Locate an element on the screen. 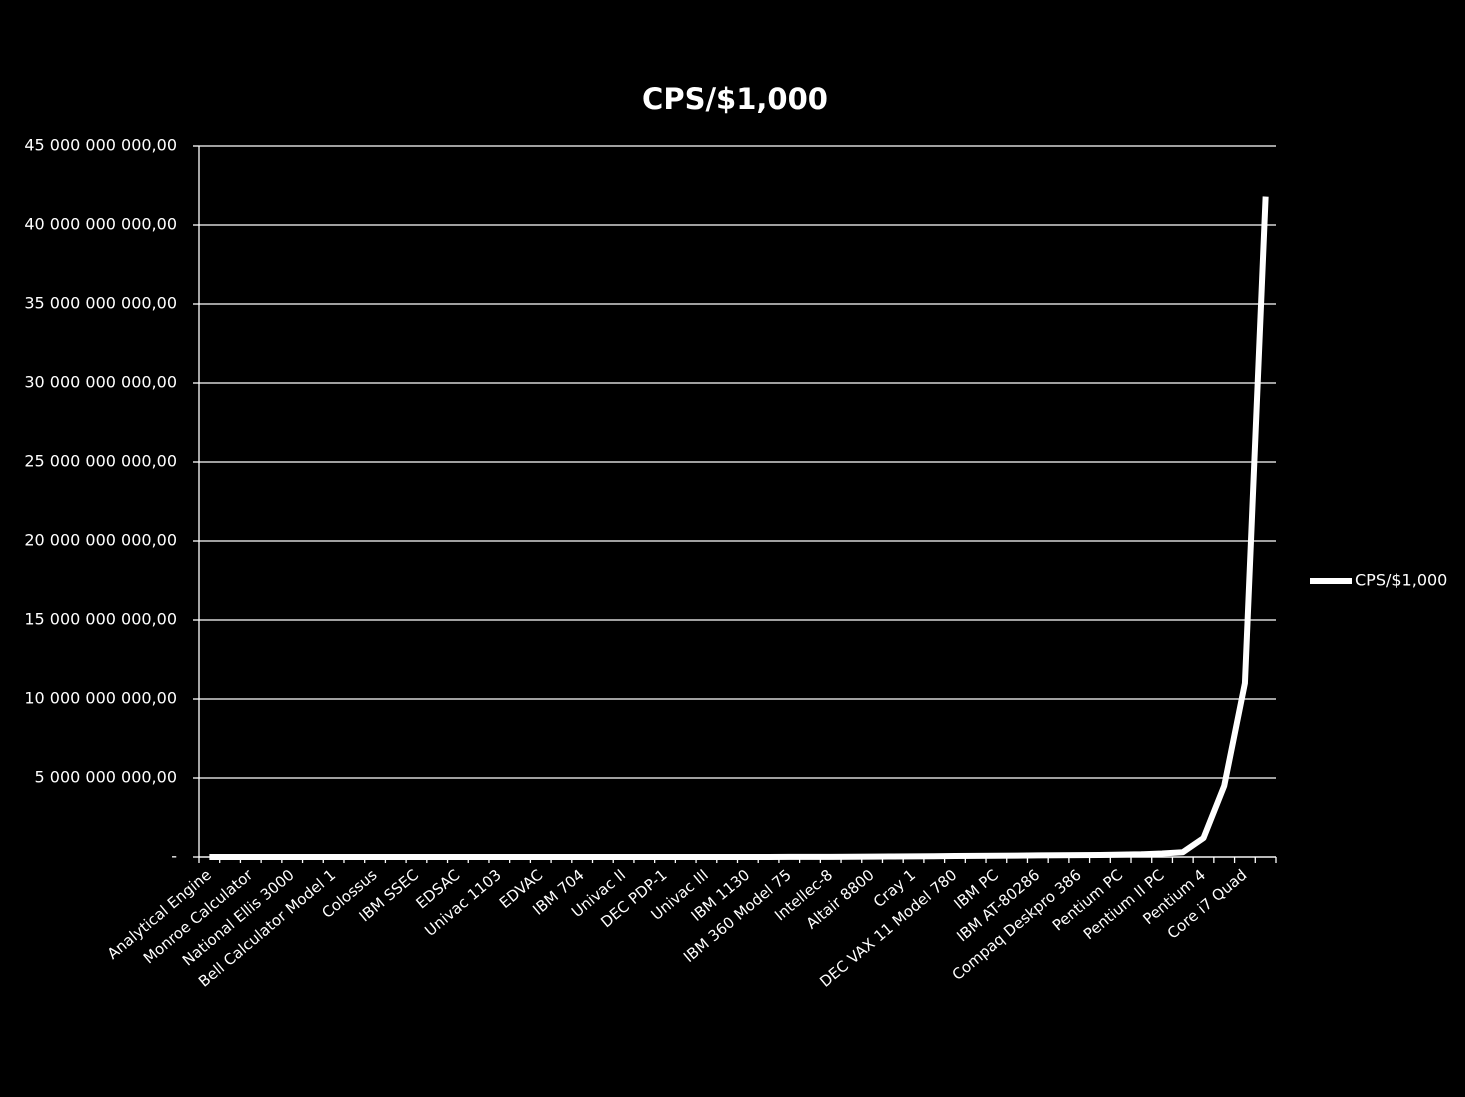 Image resolution: width=1465 pixels, height=1097 pixels. y-tick-label: 30 000 000 000,00 is located at coordinates (100, 382).